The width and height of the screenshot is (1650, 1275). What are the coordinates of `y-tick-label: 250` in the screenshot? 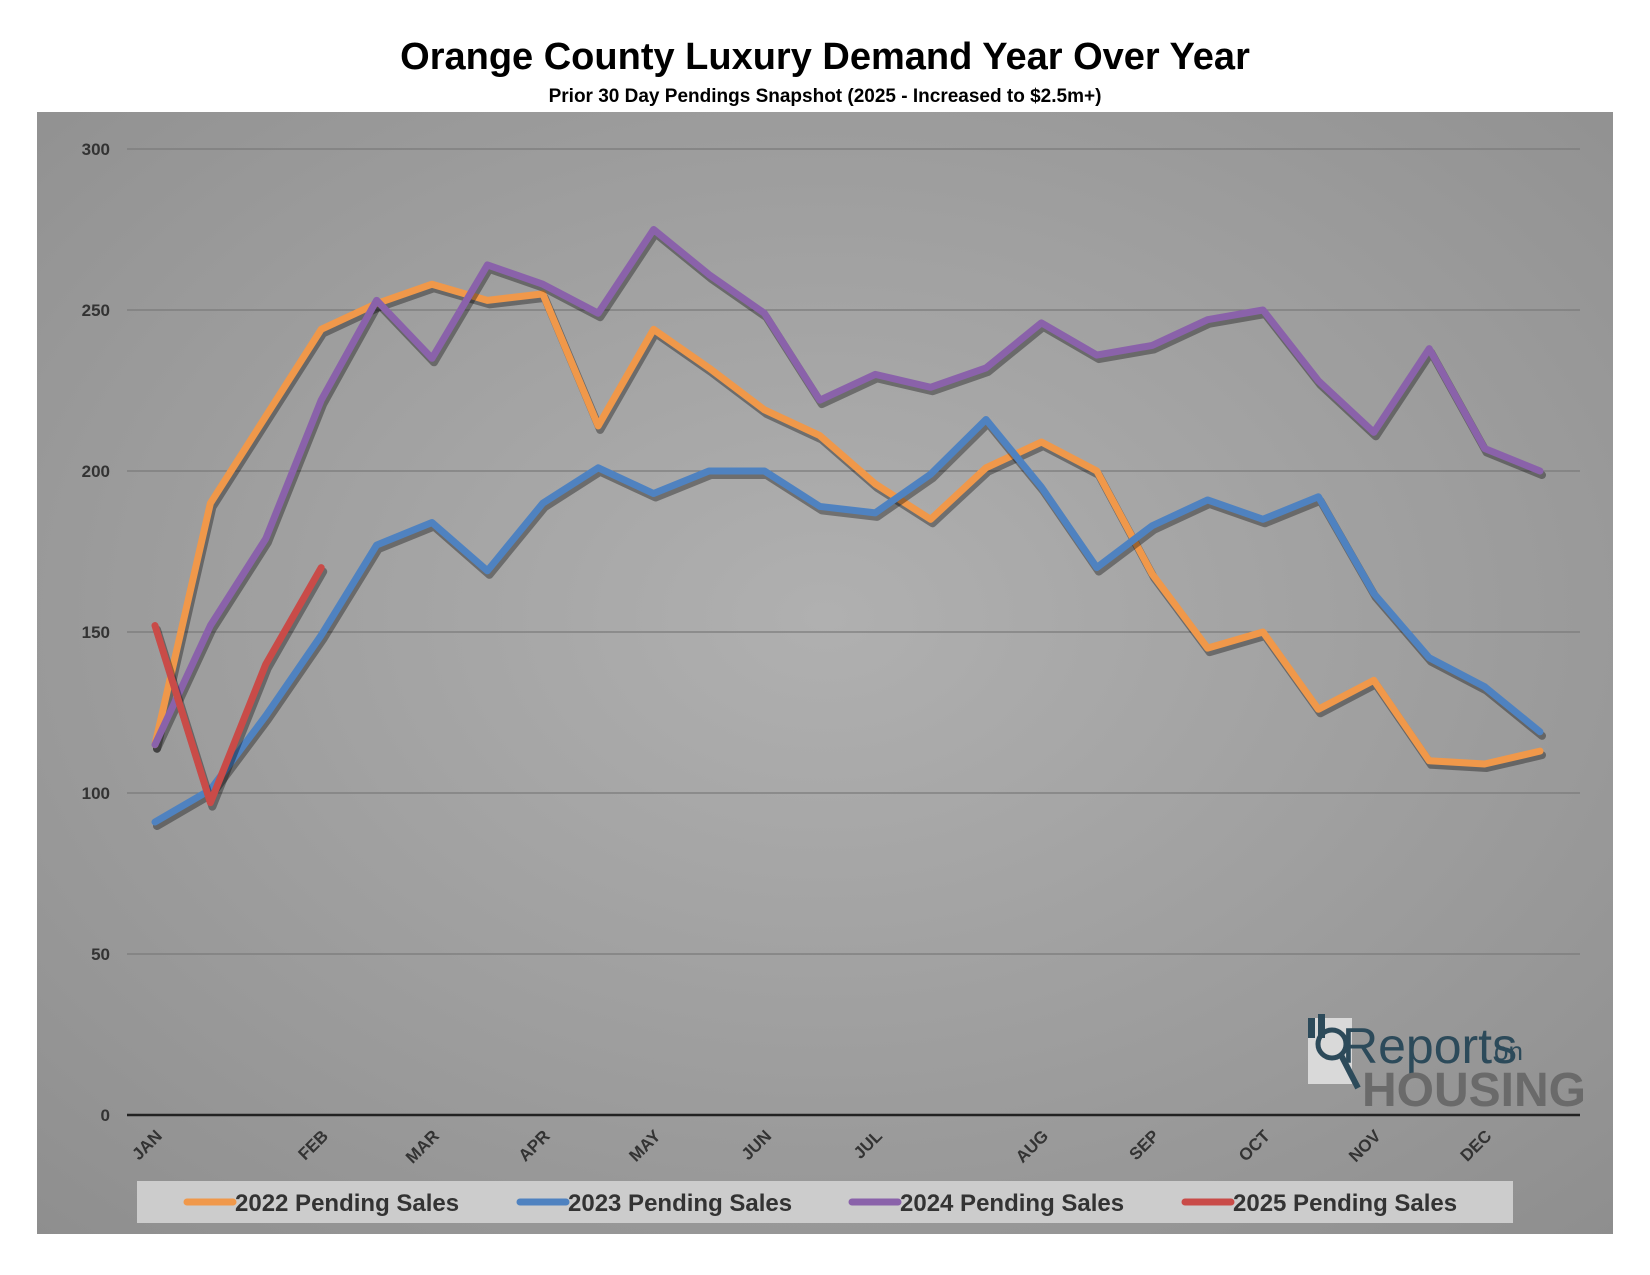 It's located at (96, 310).